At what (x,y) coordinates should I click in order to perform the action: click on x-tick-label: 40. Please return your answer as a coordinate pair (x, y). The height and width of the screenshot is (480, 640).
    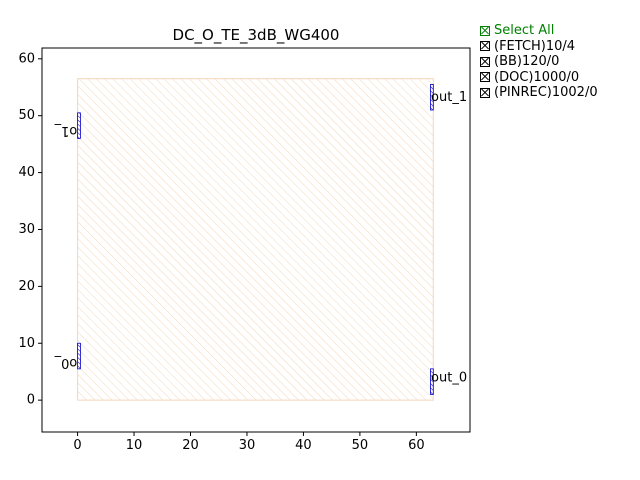
    Looking at the image, I should click on (303, 445).